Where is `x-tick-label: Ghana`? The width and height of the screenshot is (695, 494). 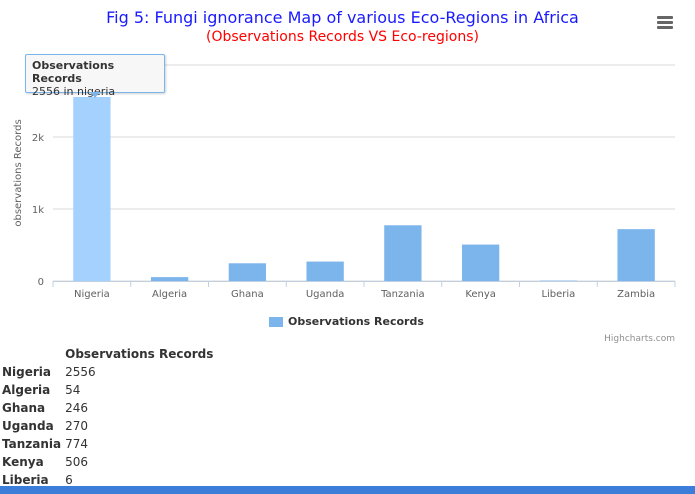 x-tick-label: Ghana is located at coordinates (247, 294).